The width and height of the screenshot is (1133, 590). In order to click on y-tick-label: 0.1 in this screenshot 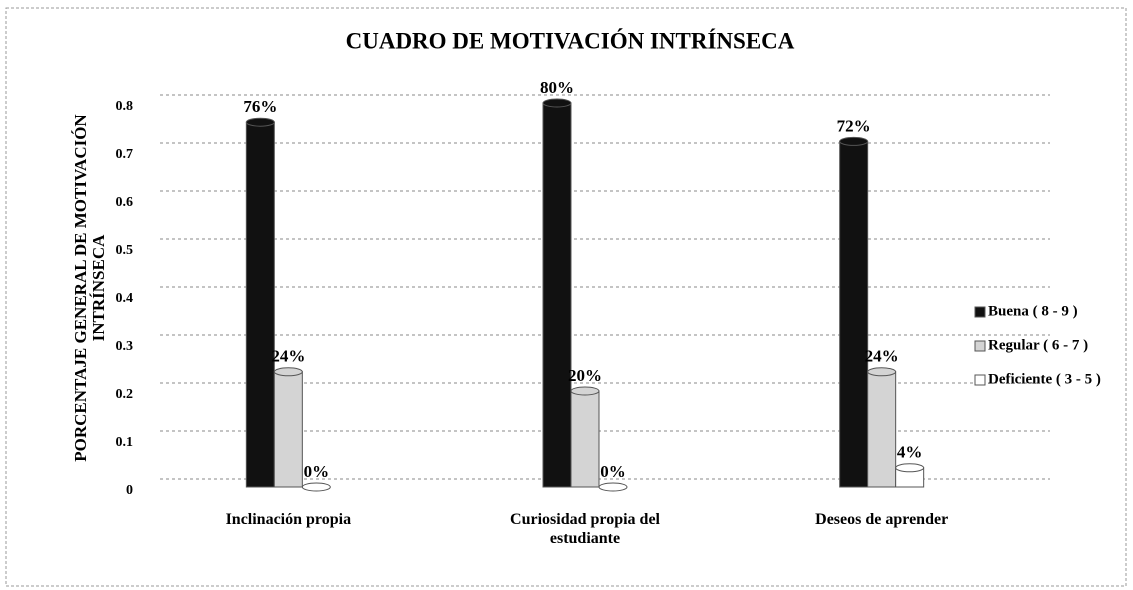, I will do `click(125, 442)`.